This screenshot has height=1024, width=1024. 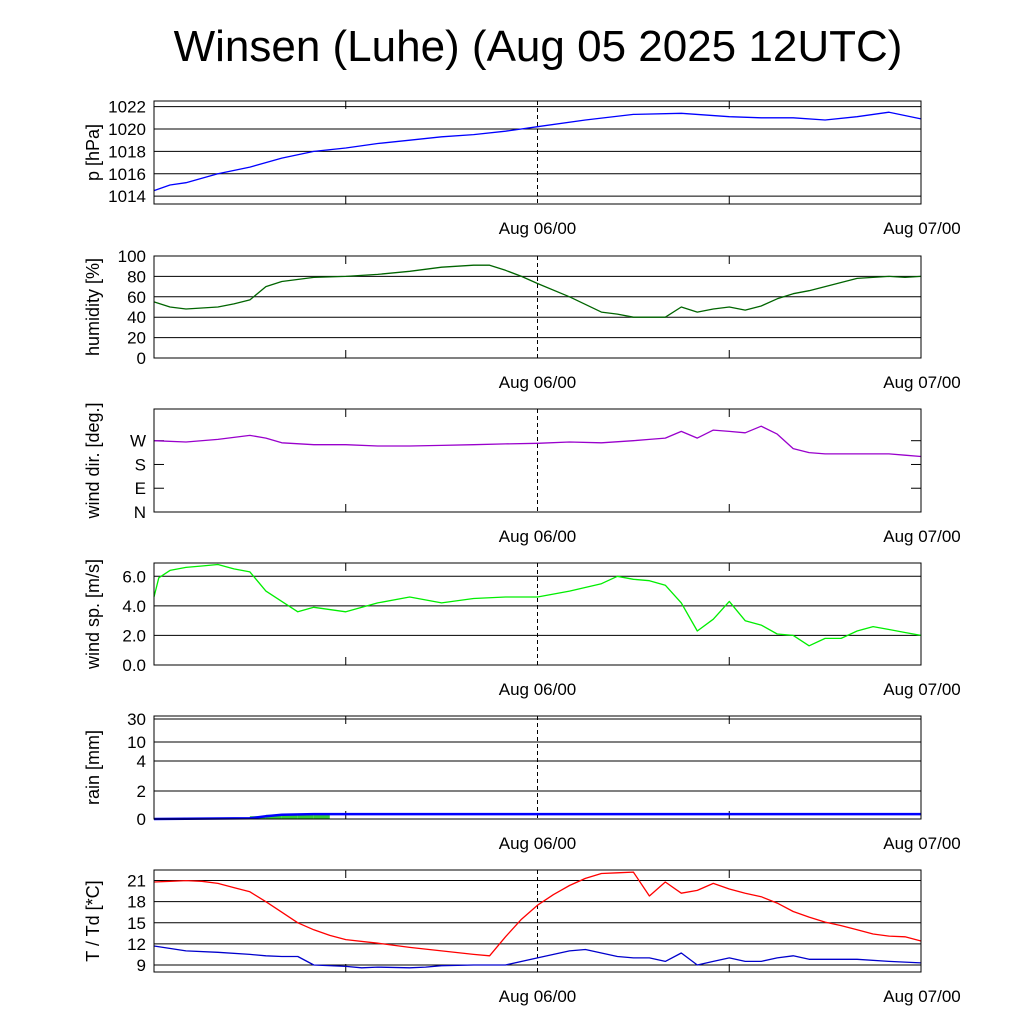 I want to click on panel-5: 0 2 410 30 rain [mm] Aug 06/00 Aug 07/00, so click(x=522, y=781).